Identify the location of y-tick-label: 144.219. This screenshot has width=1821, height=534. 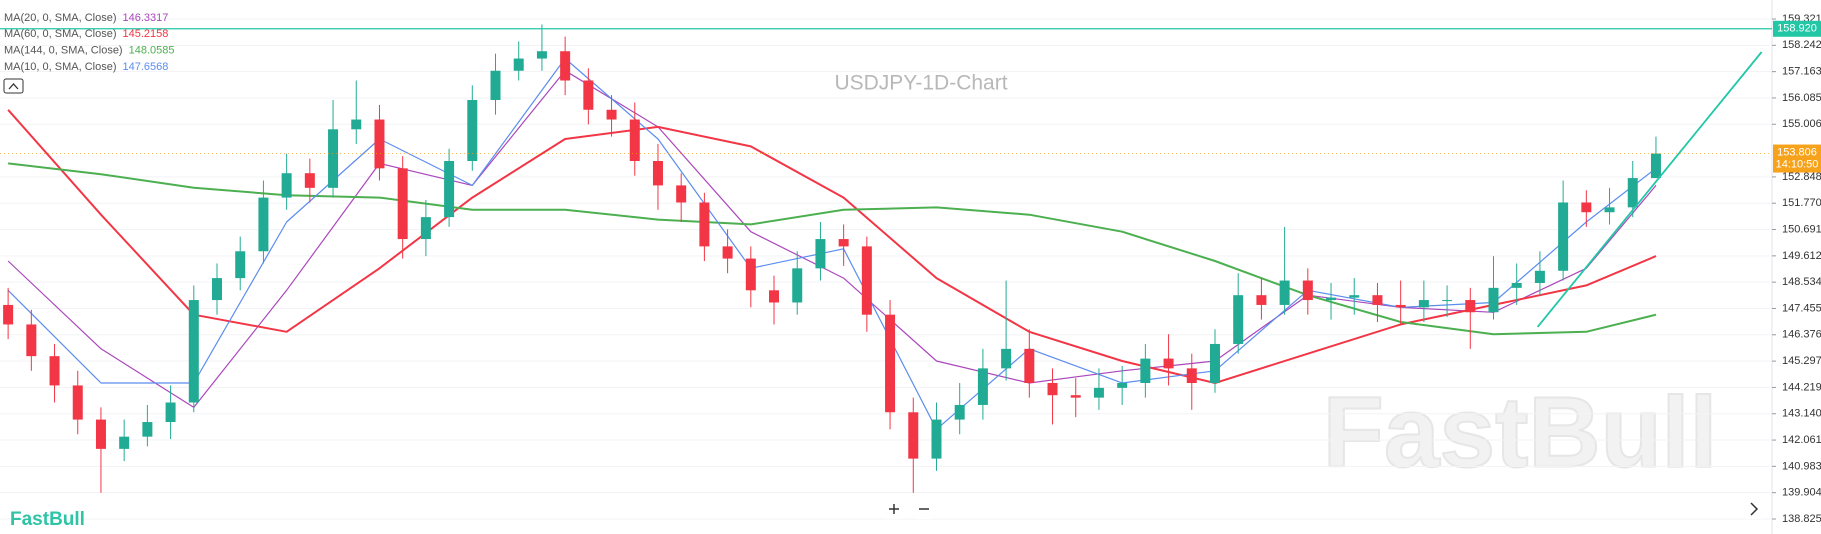
(1801, 387).